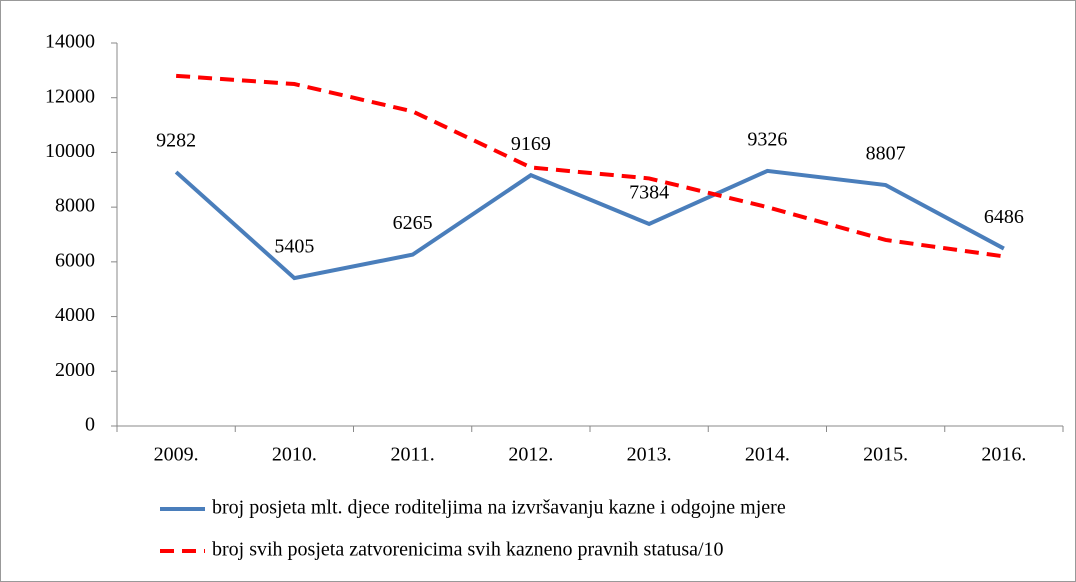 Image resolution: width=1076 pixels, height=582 pixels. What do you see at coordinates (75, 315) in the screenshot?
I see `y-tick-label: 4000` at bounding box center [75, 315].